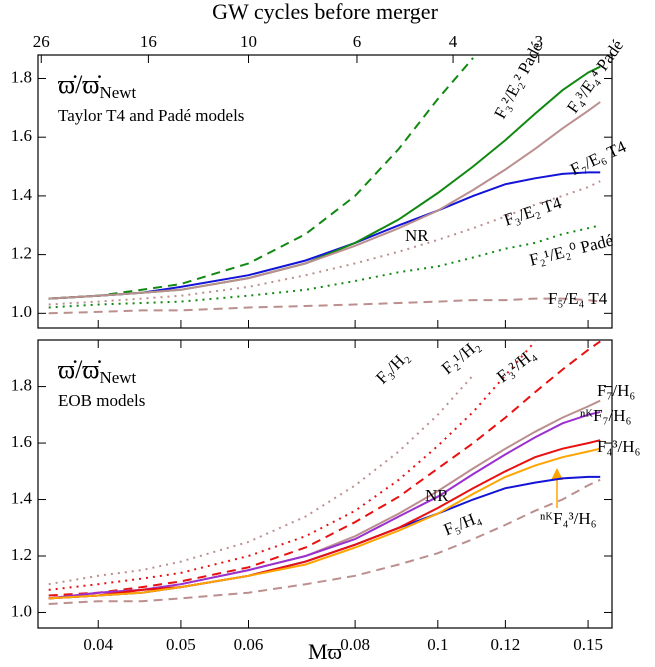 Image resolution: width=655 pixels, height=667 pixels. I want to click on x-tick-label: 0.15, so click(588, 644).